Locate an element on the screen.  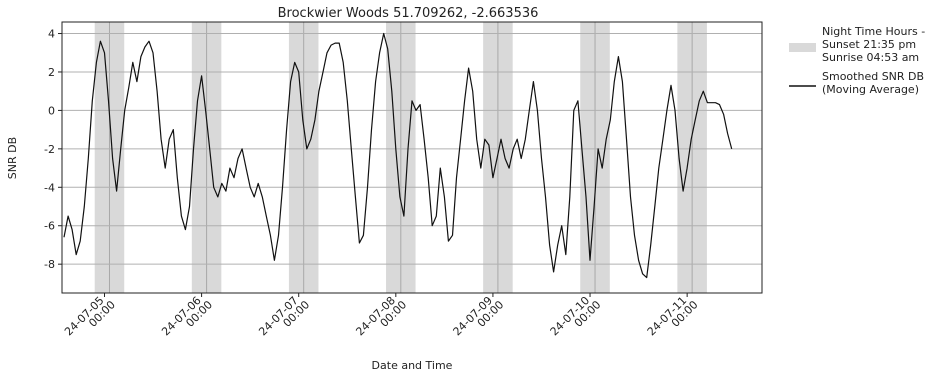
y-tick-label-6: 4 is located at coordinates (51, 34).